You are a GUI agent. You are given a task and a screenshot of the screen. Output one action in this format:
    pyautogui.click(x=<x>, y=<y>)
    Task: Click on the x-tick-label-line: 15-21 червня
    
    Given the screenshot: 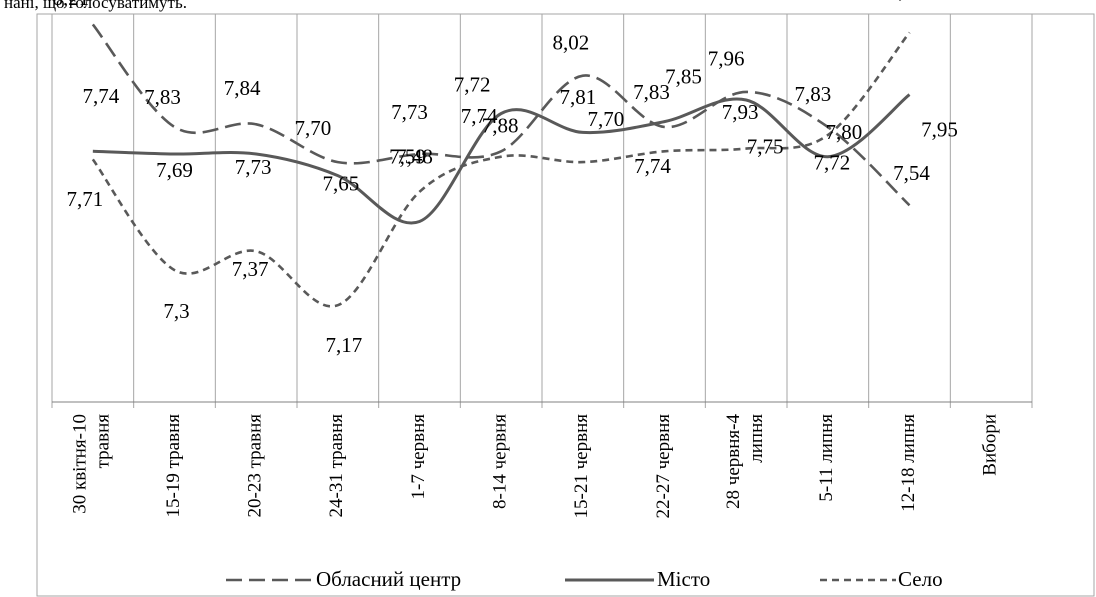 What is the action you would take?
    pyautogui.click(x=581, y=466)
    